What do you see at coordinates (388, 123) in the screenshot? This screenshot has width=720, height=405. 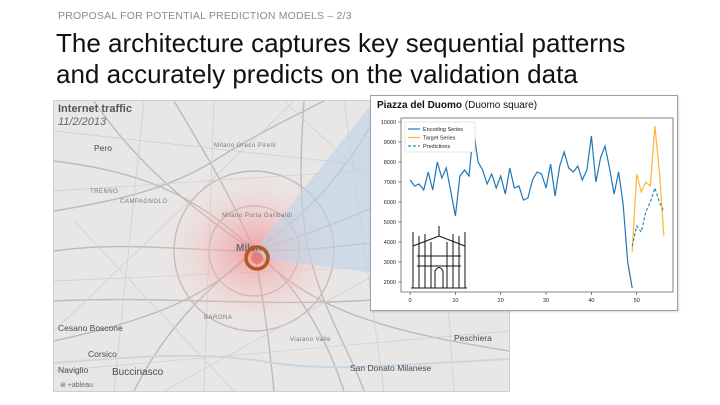 I see `y-tick-label: 10000` at bounding box center [388, 123].